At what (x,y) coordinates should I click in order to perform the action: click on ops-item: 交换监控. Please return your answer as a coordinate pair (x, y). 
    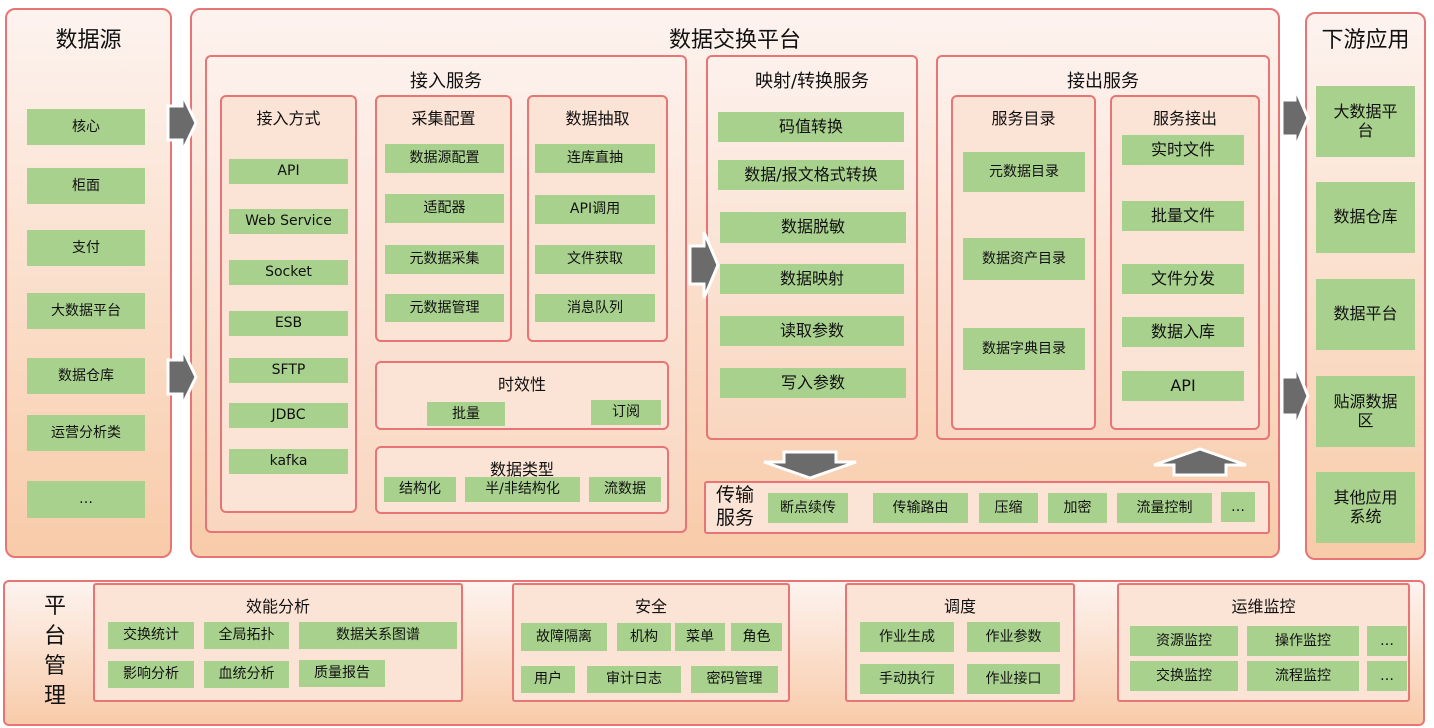
    Looking at the image, I should click on (1184, 676).